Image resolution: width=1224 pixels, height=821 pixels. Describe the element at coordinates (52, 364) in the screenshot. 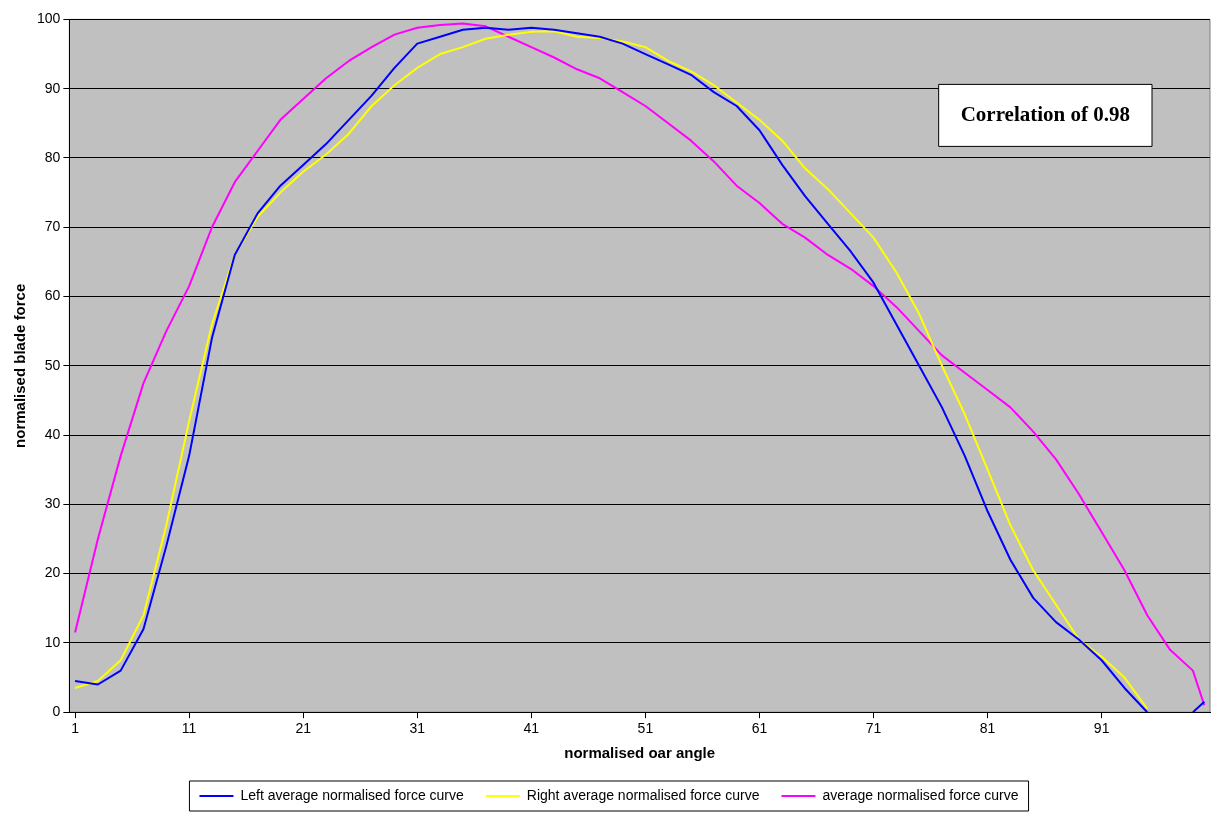

I see `y-tick-label: 50` at that location.